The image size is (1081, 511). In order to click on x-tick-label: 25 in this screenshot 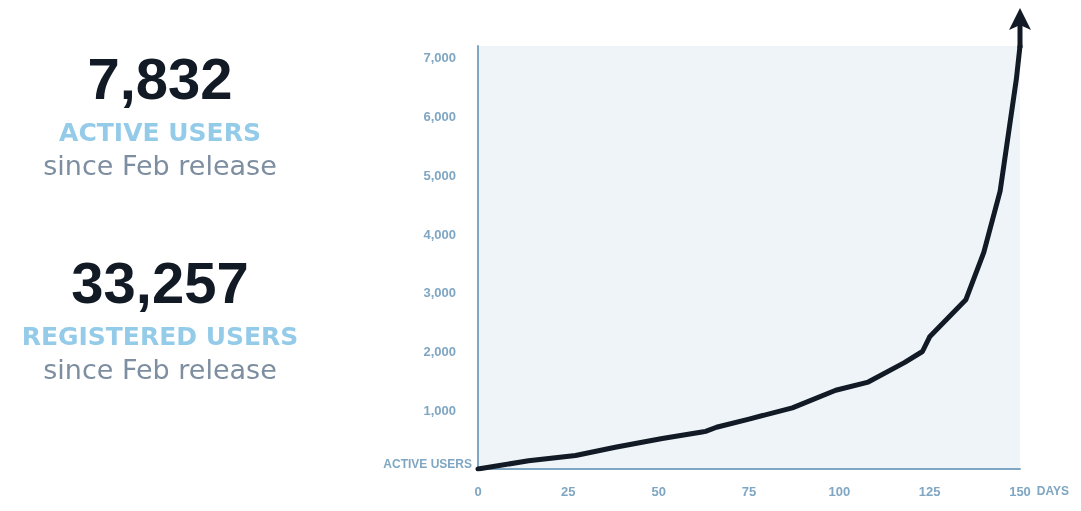, I will do `click(568, 491)`.